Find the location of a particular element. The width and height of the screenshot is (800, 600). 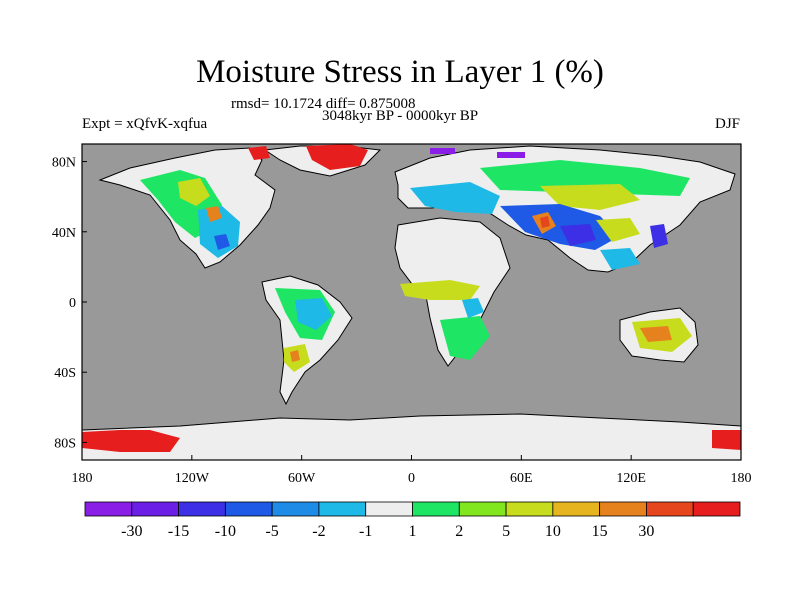

patch-south-america-orange is located at coordinates (295, 356).